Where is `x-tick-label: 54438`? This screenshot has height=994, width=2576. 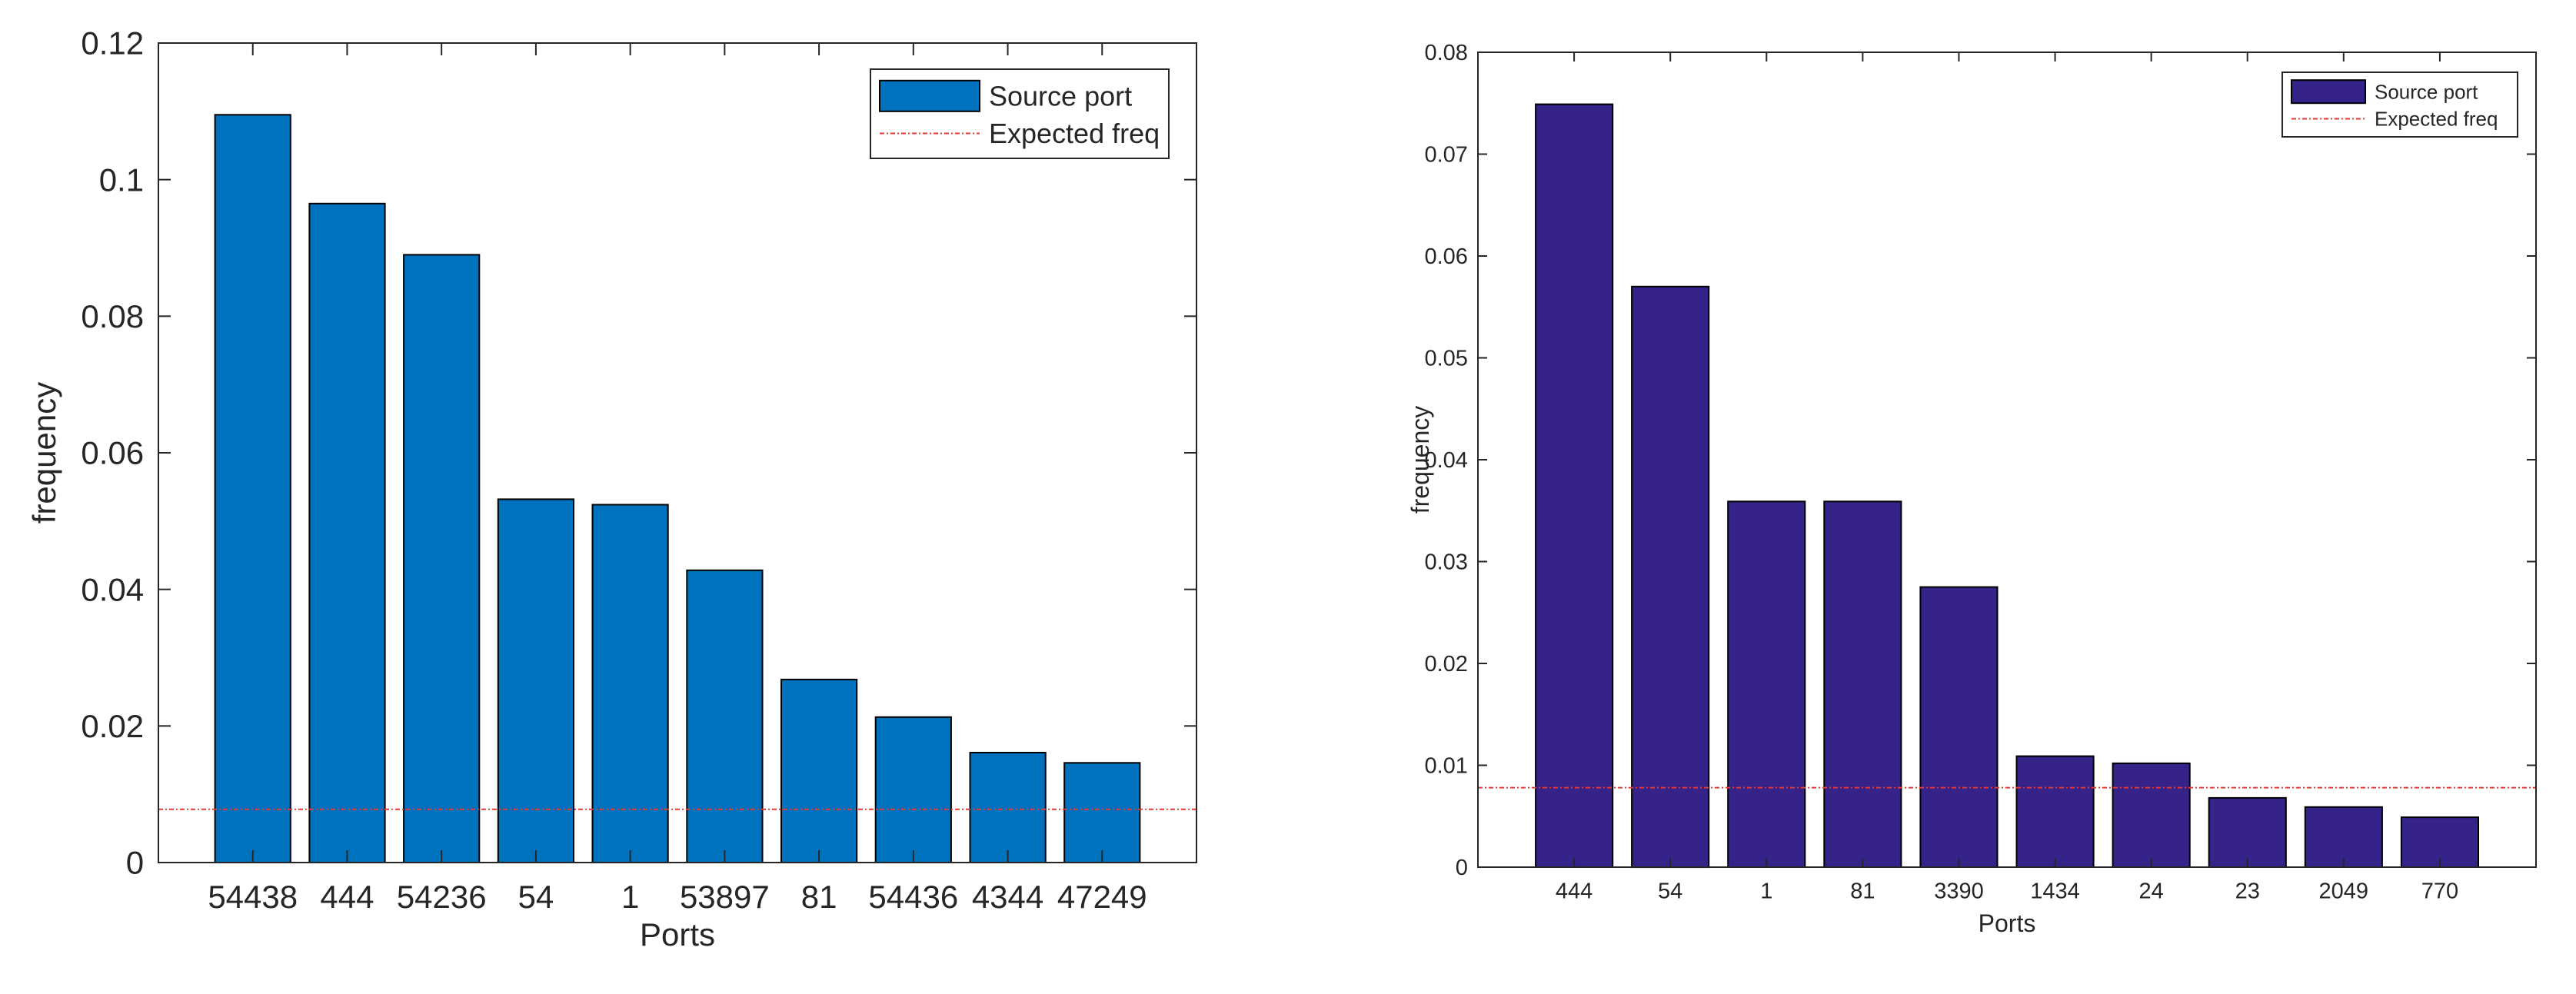
x-tick-label: 54438 is located at coordinates (253, 897).